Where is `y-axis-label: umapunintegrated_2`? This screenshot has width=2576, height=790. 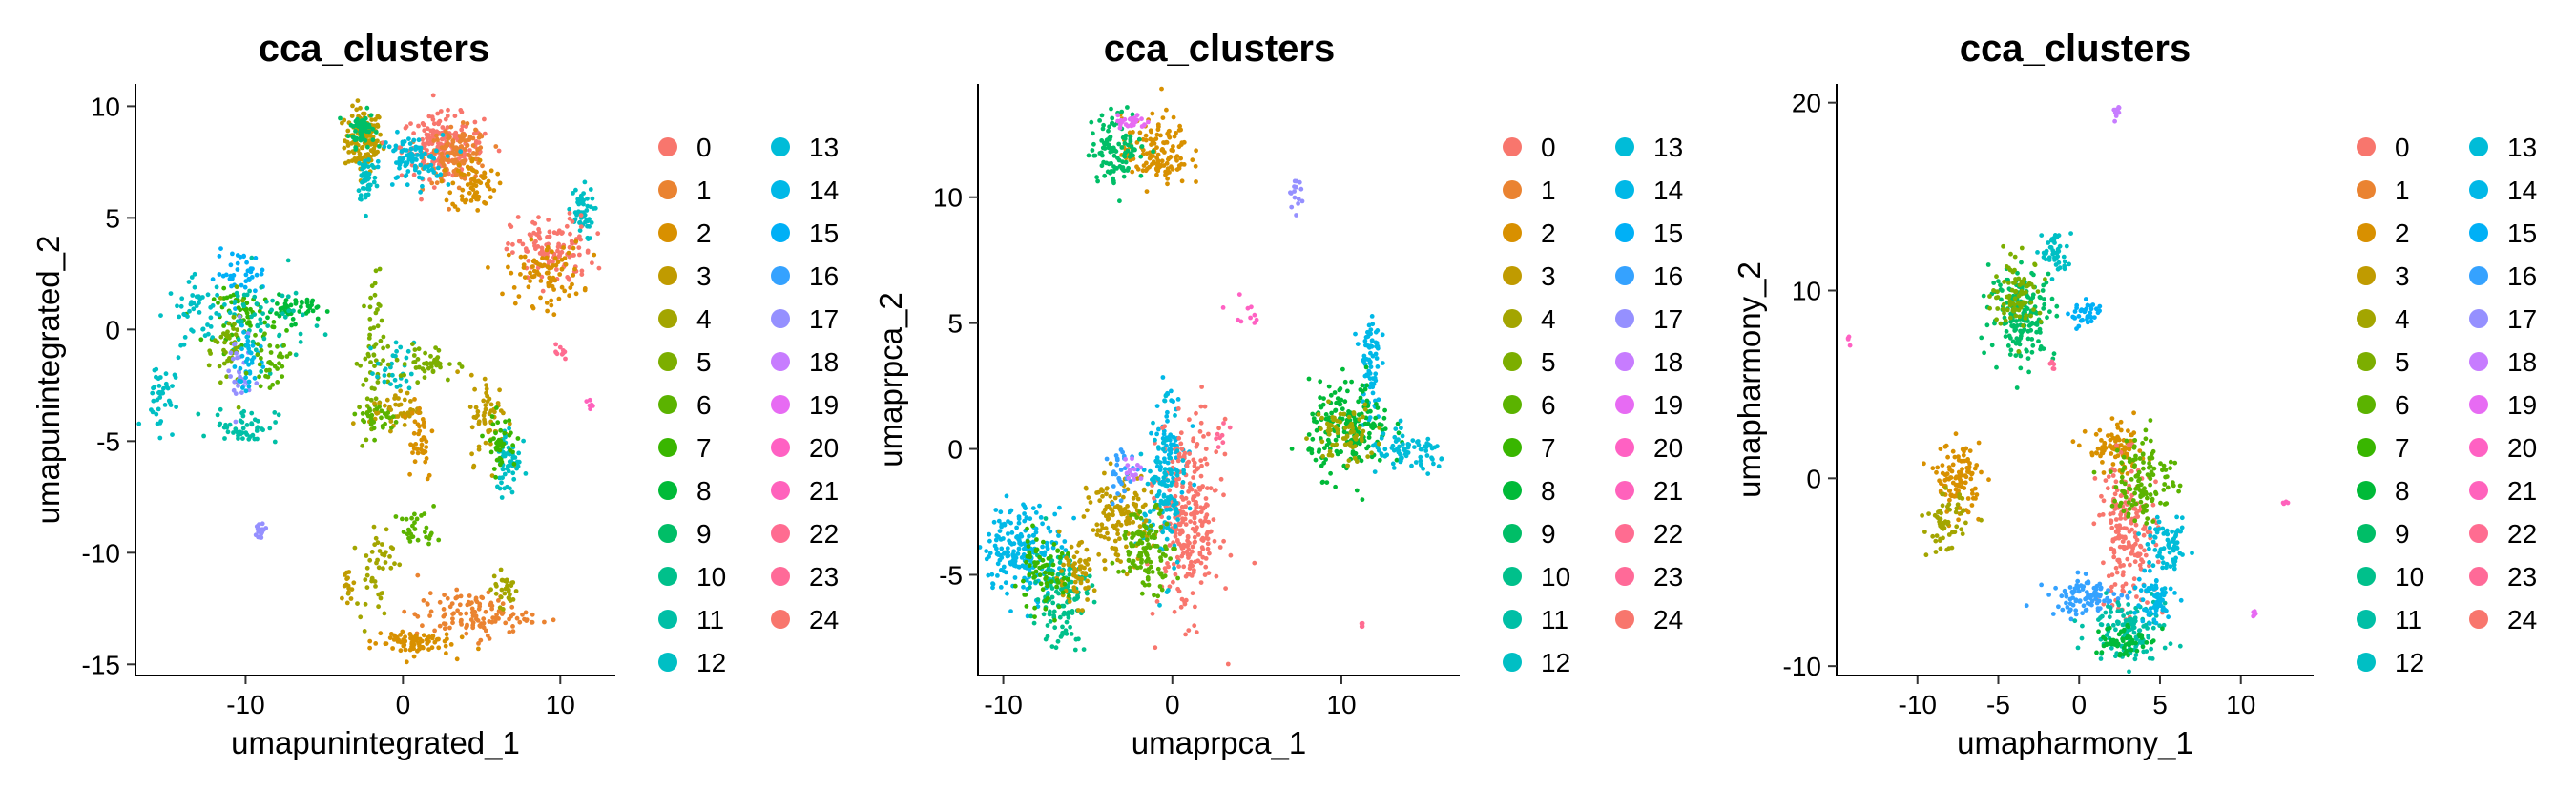 y-axis-label: umapunintegrated_2 is located at coordinates (48, 380).